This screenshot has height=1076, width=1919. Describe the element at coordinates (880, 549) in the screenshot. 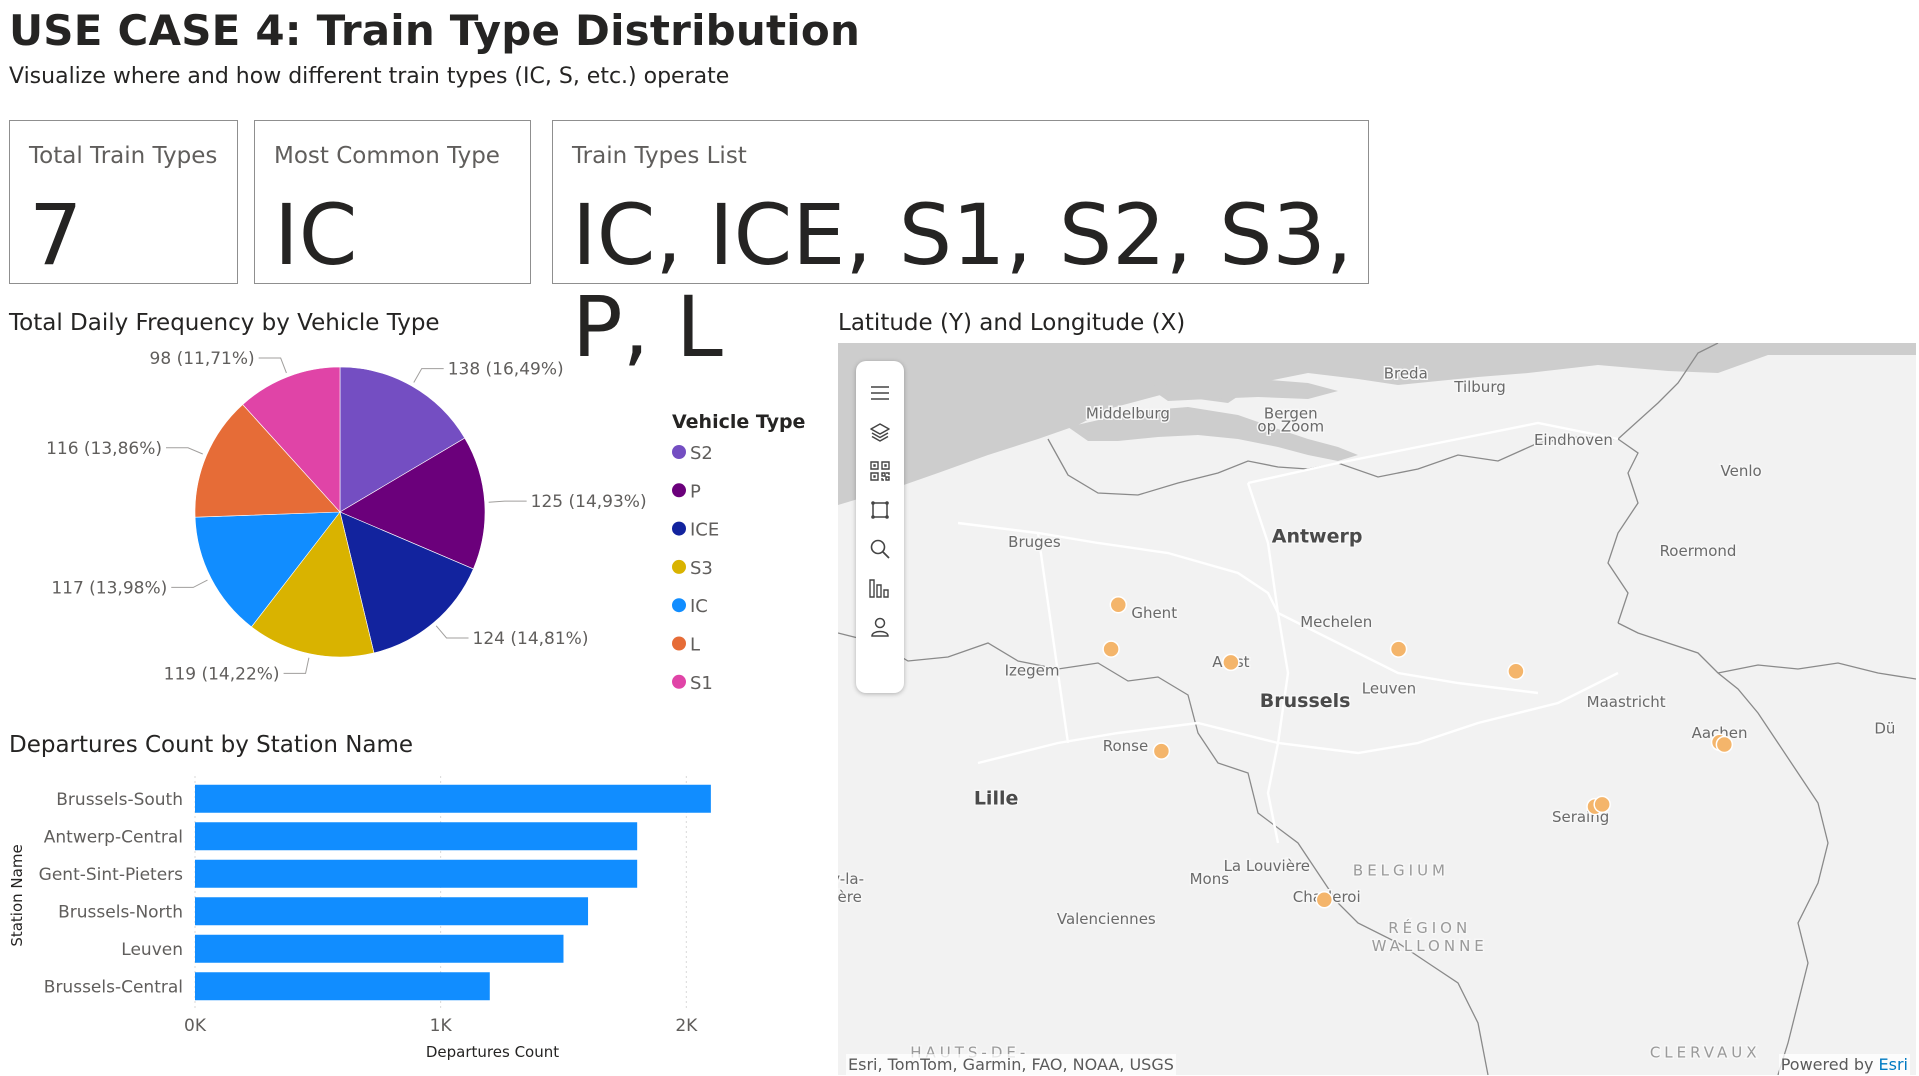

I see `search-icon` at that location.